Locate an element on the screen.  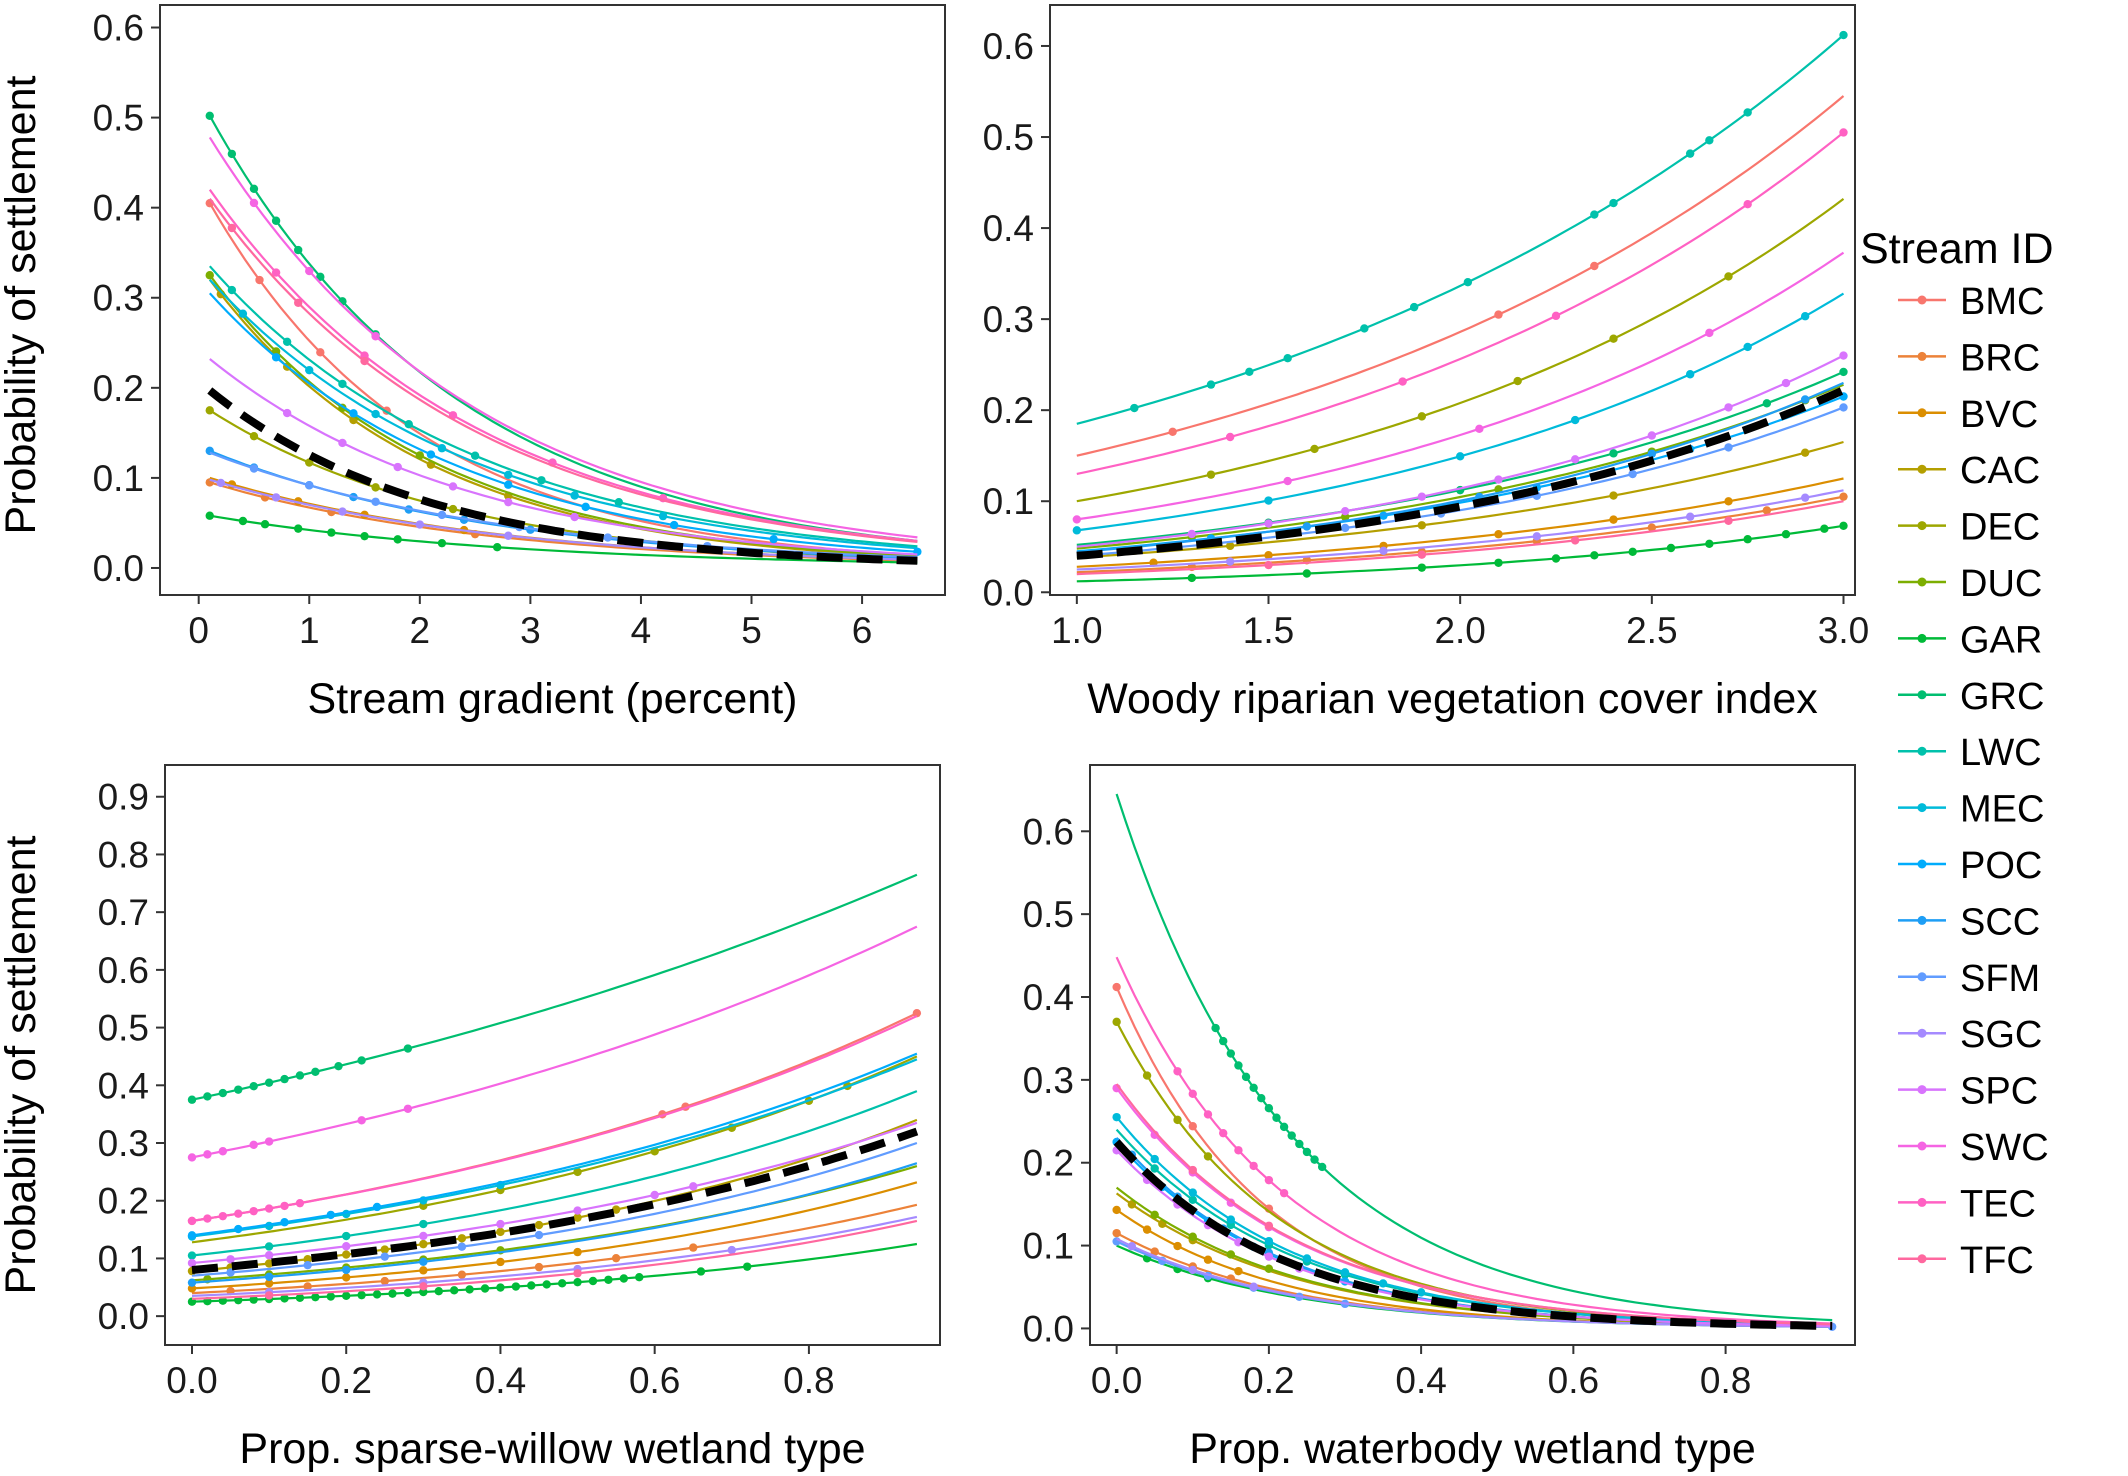
overall-dashed-line is located at coordinates (1461, 473).